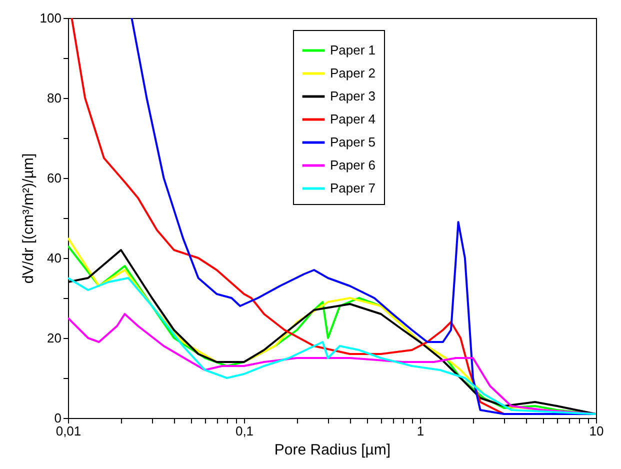 This screenshot has width=621, height=469. Describe the element at coordinates (58, 418) in the screenshot. I see `y-tick-label: 0` at that location.